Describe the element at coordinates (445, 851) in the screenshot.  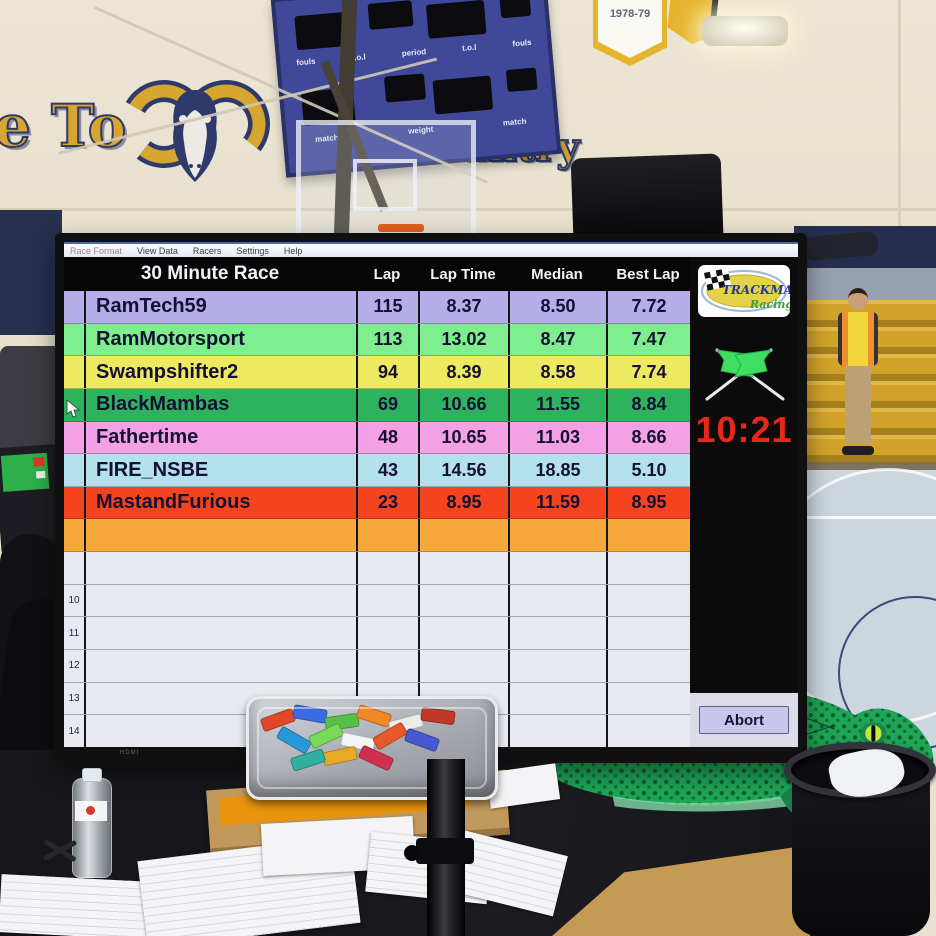
I see `tv-stand-clamp` at that location.